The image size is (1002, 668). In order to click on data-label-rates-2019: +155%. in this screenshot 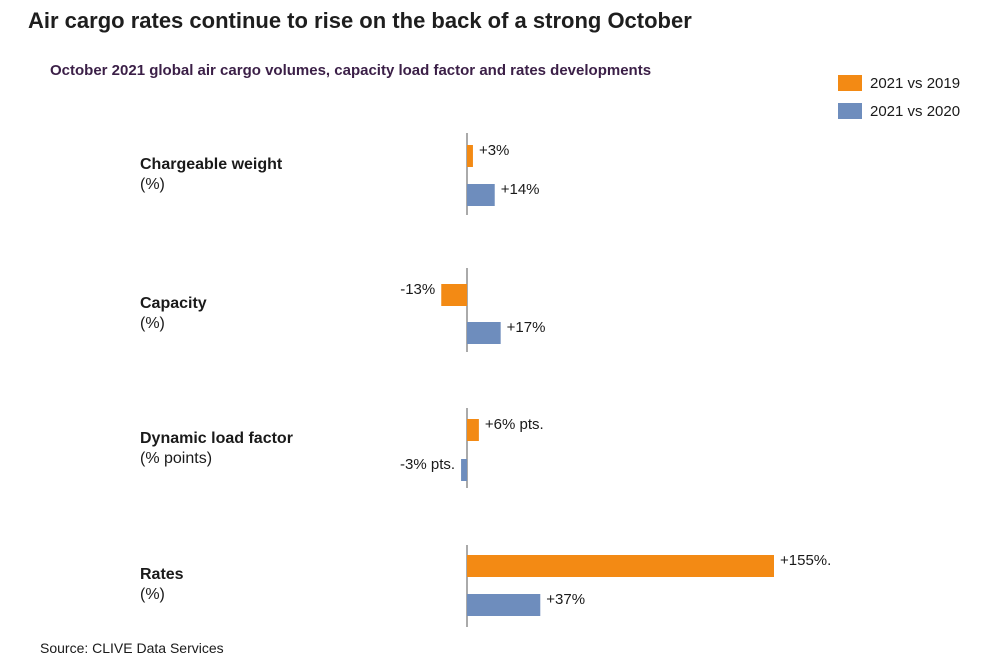, I will do `click(805, 560)`.